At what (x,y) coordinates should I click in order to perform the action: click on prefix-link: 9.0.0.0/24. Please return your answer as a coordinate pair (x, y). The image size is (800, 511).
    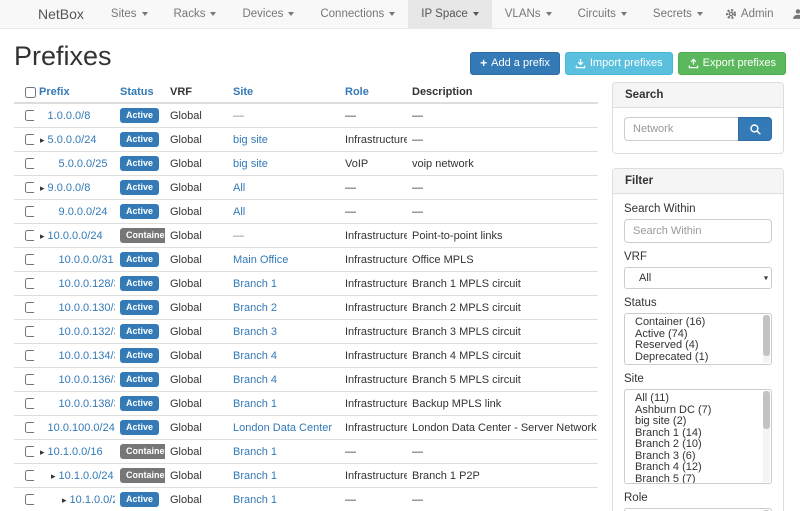
    Looking at the image, I should click on (83, 211).